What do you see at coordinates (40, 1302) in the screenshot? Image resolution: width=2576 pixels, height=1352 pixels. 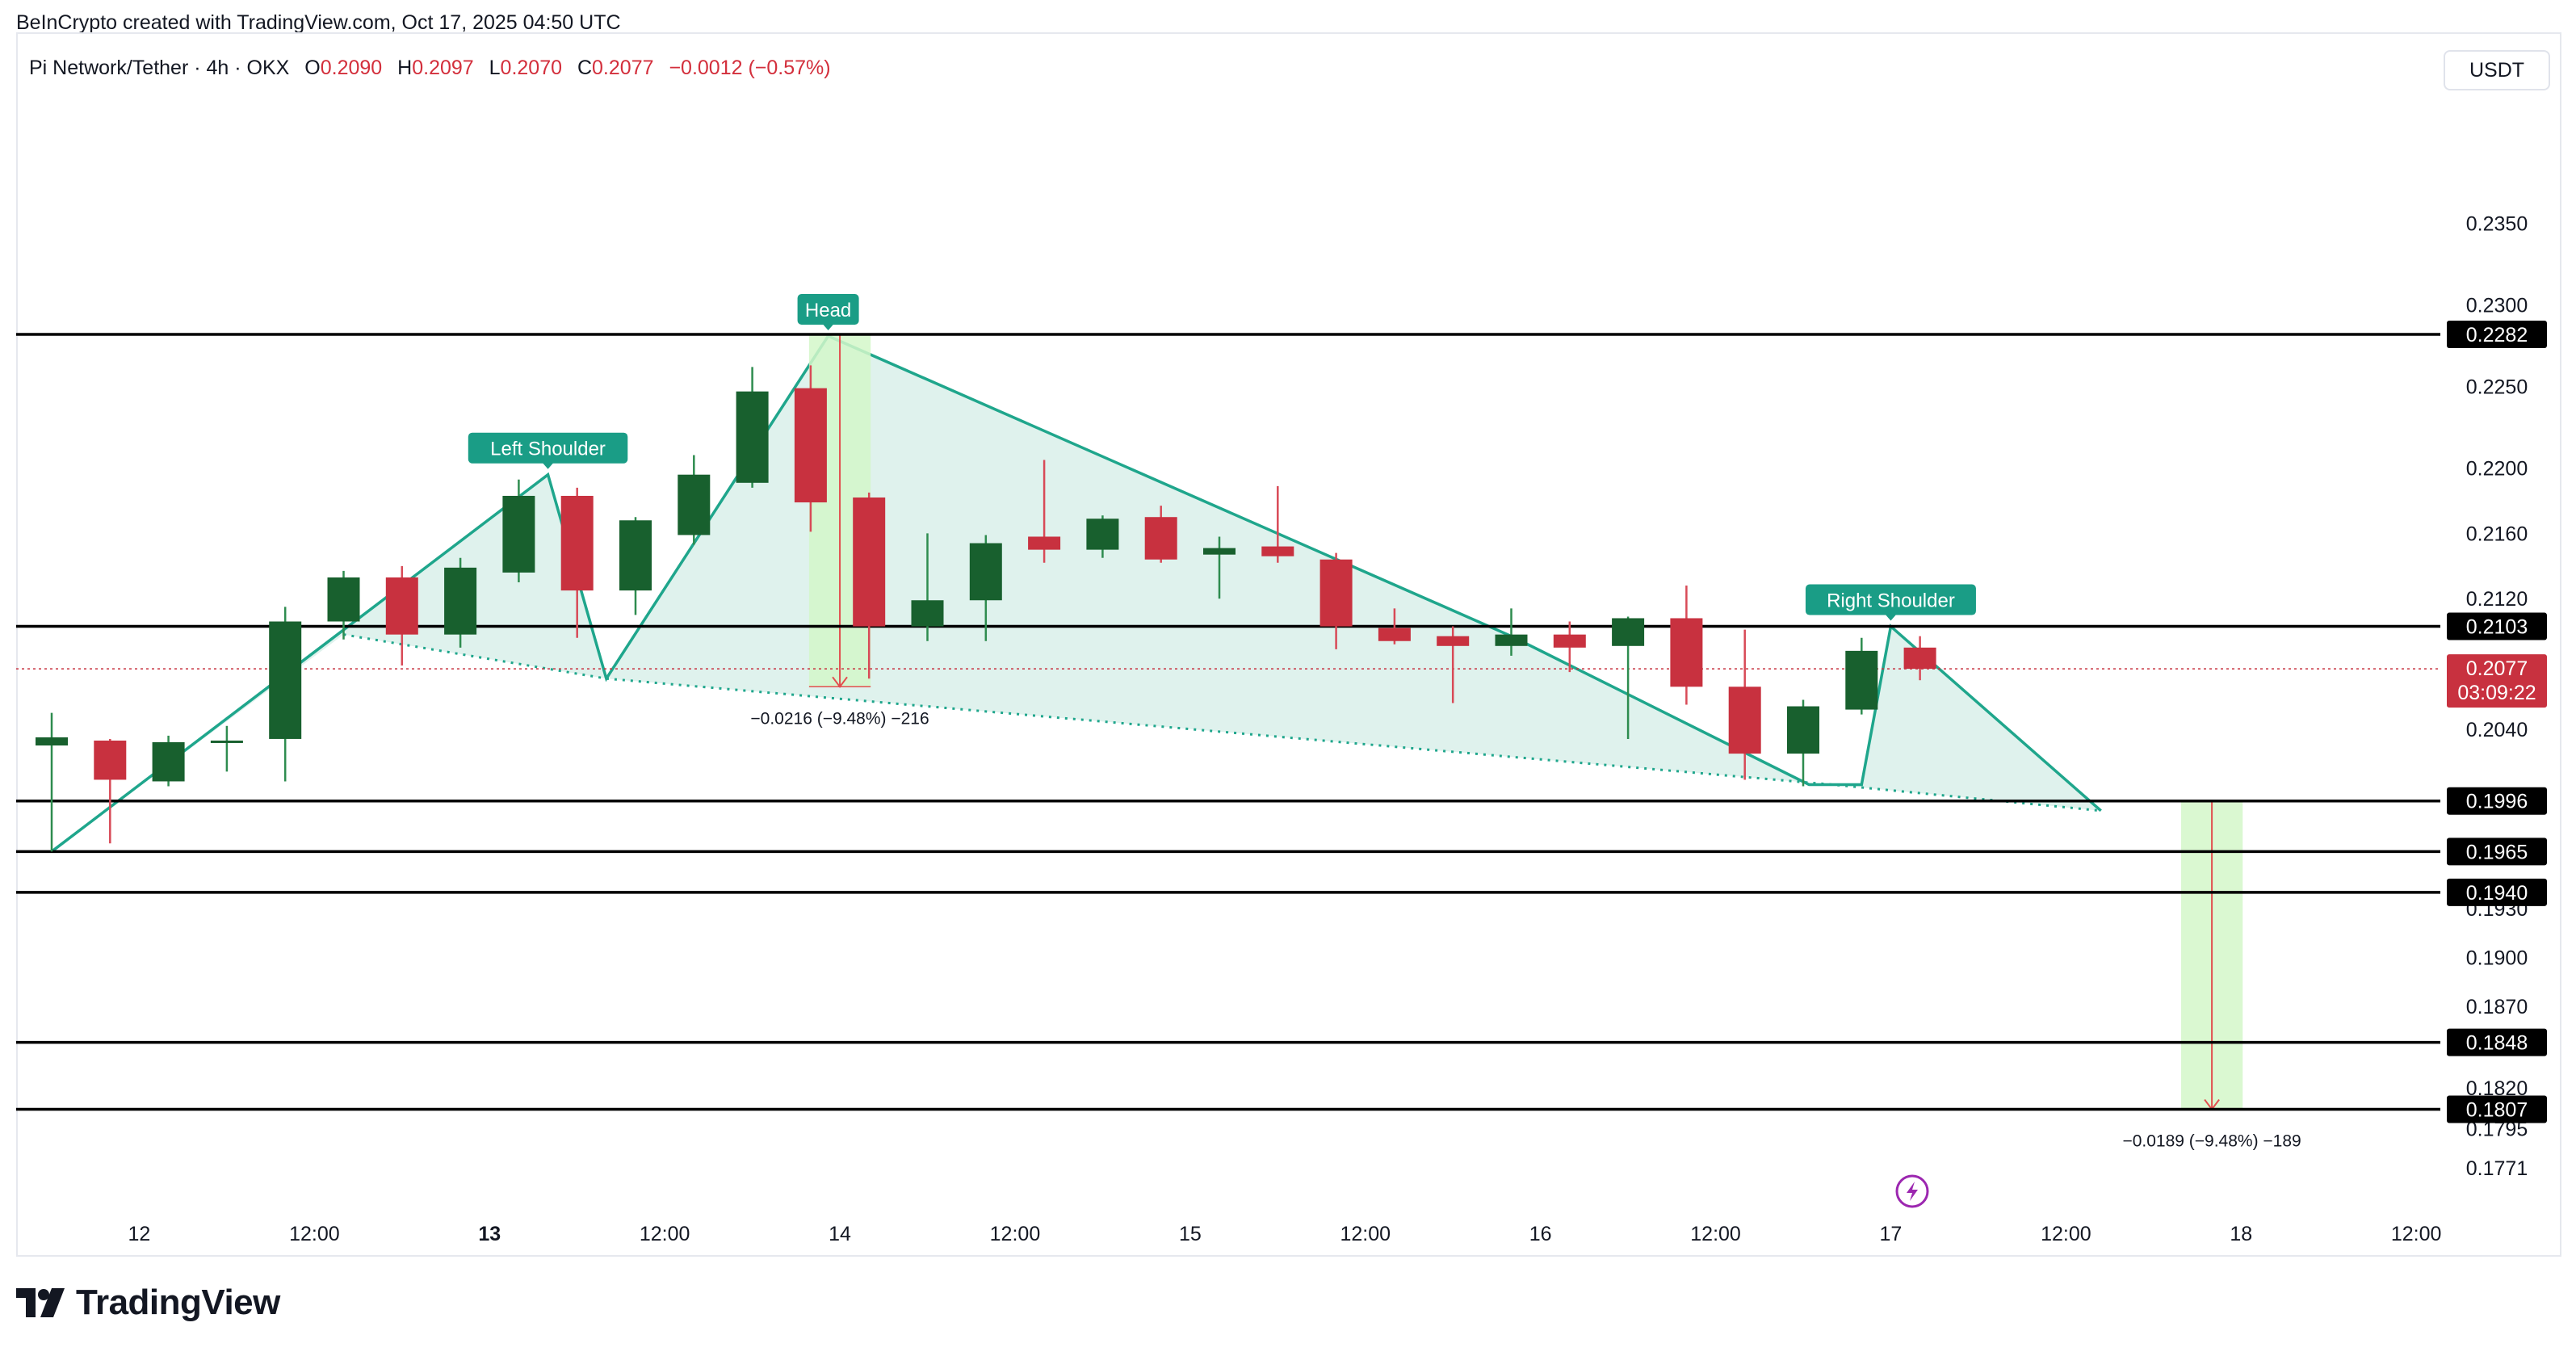 I see `tradingview-logo-icon` at bounding box center [40, 1302].